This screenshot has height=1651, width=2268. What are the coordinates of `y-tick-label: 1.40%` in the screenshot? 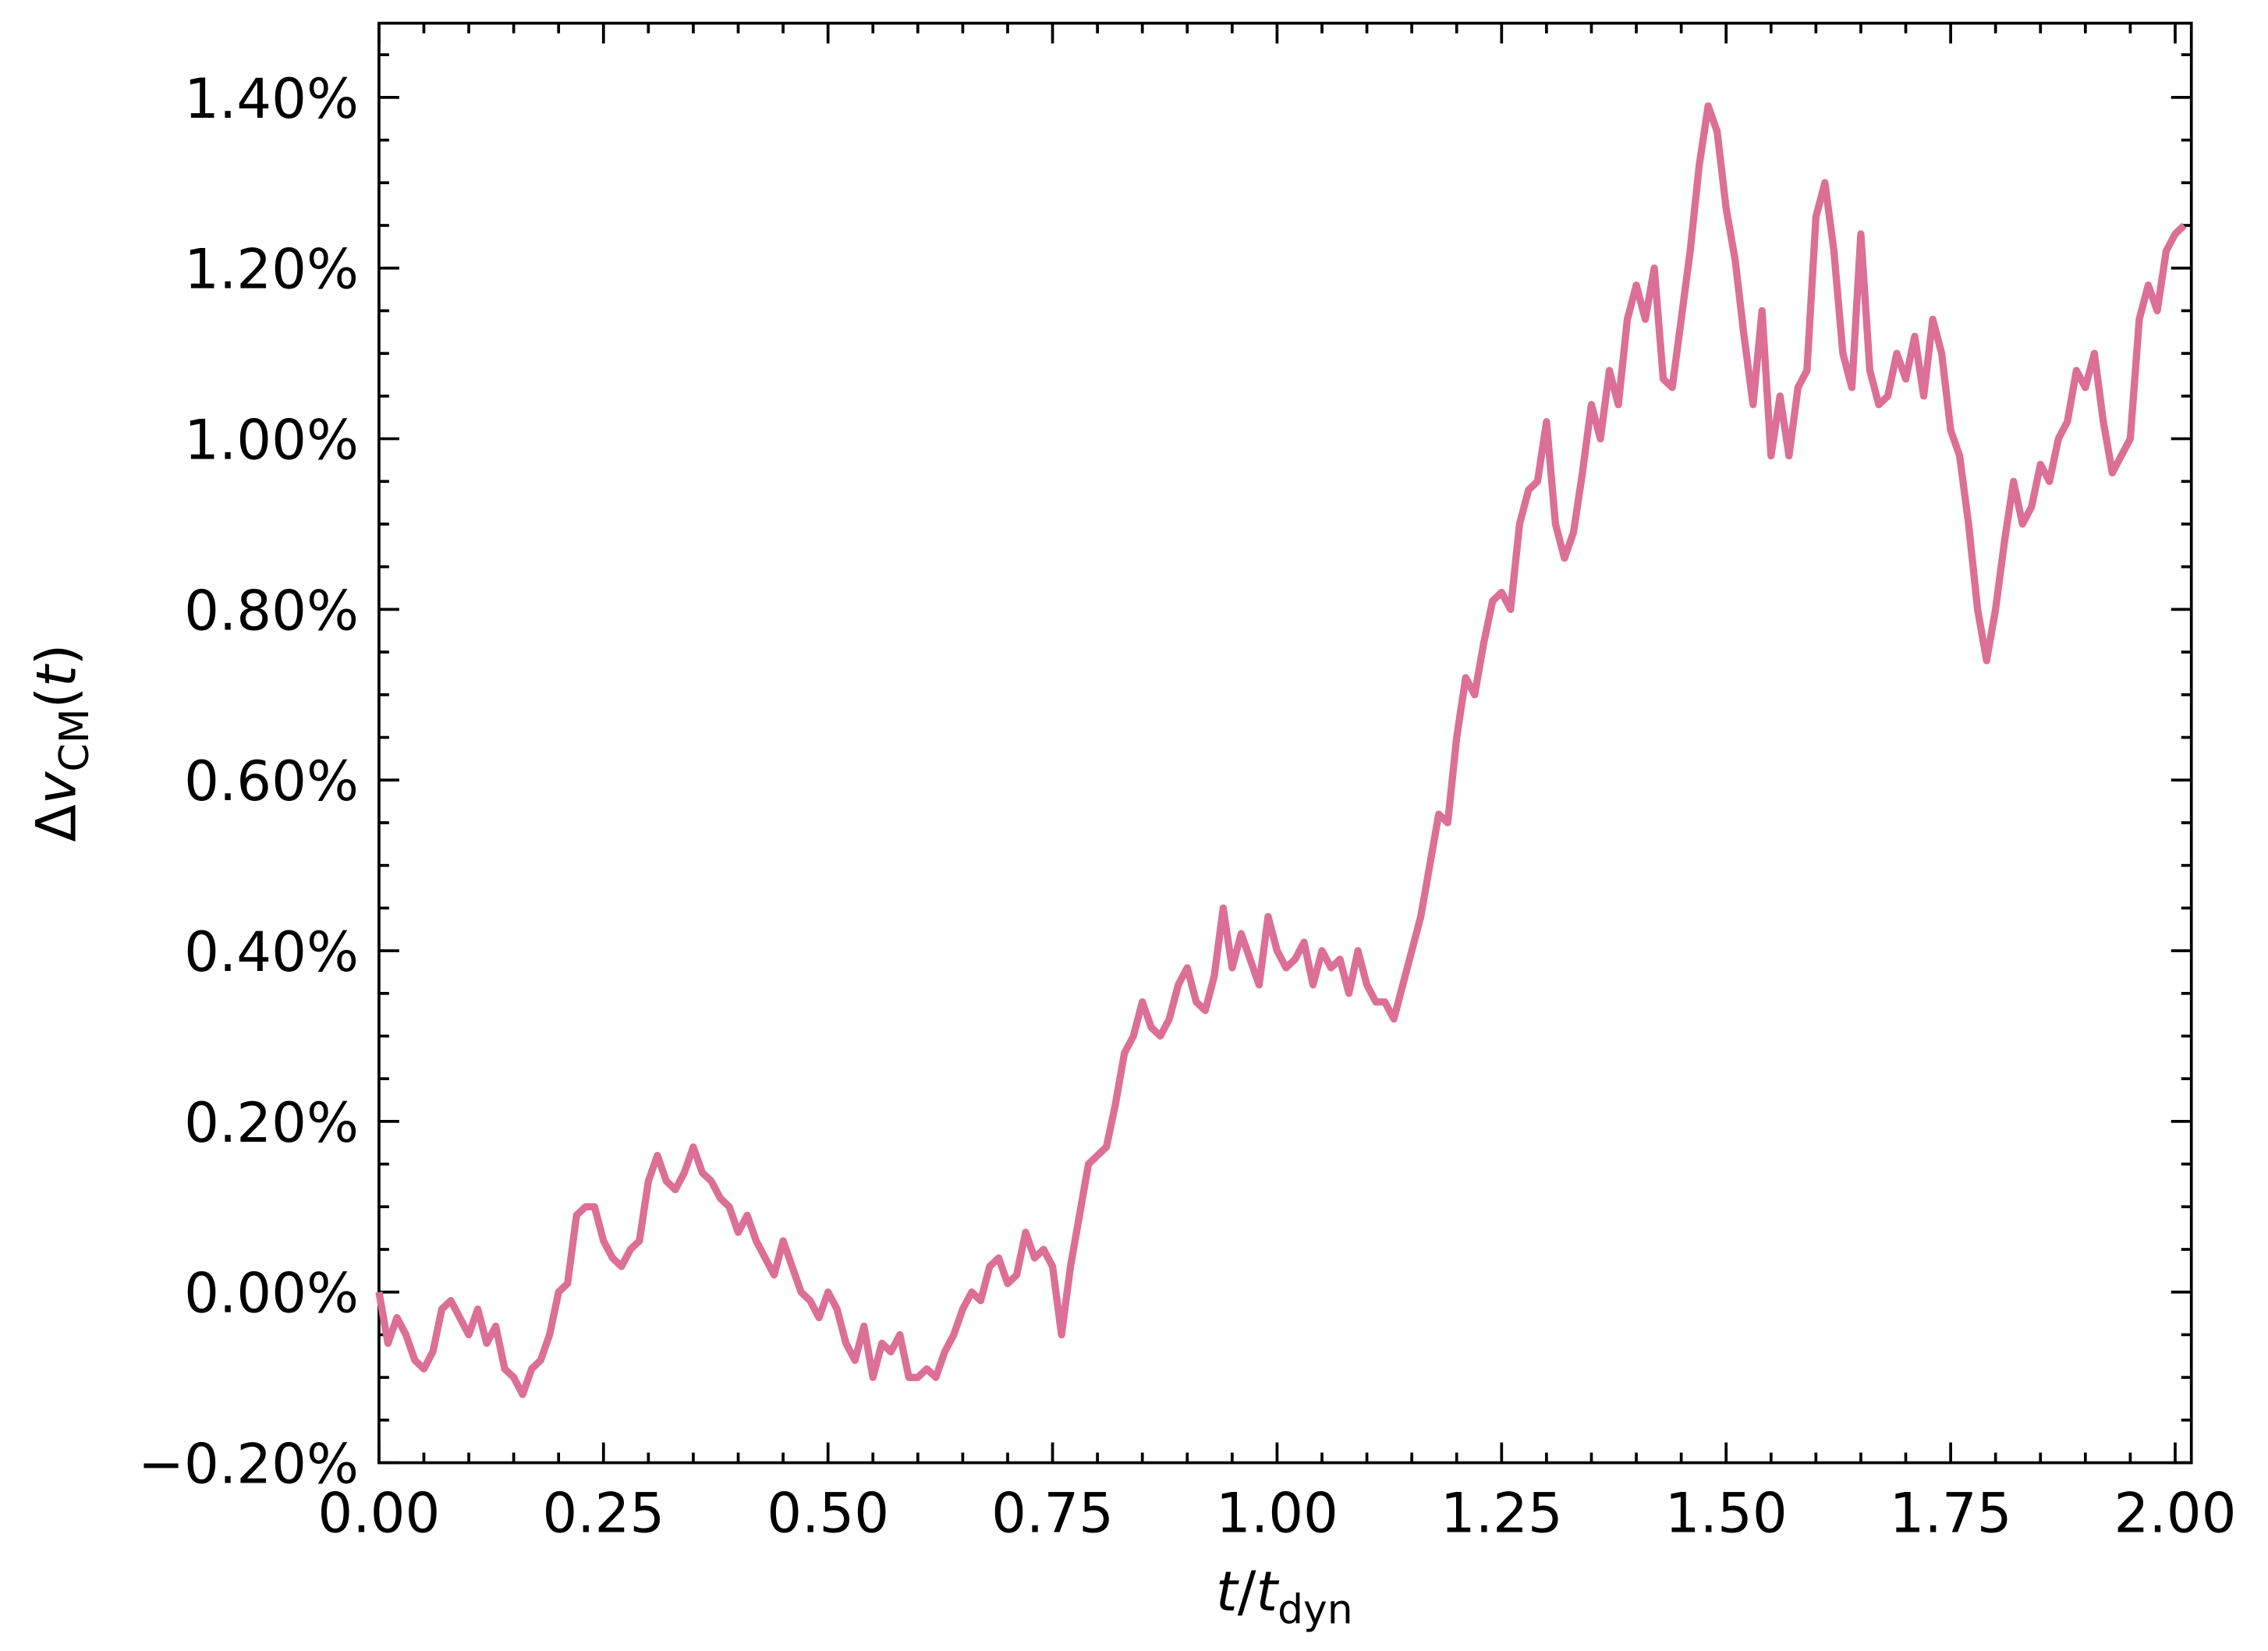 It's located at (271, 99).